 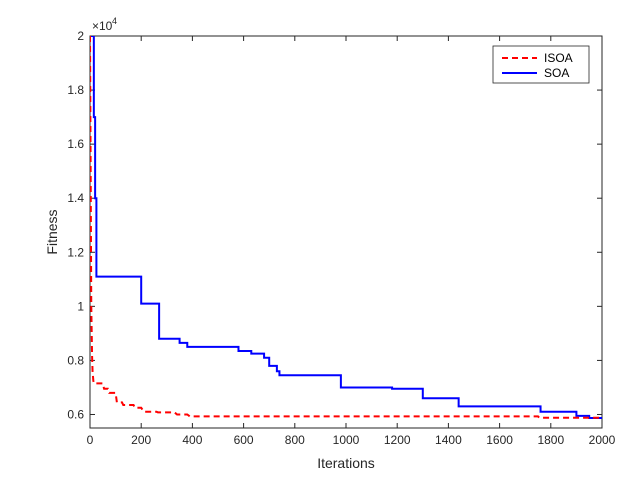 What do you see at coordinates (499, 440) in the screenshot?
I see `x-tick-label: 1600` at bounding box center [499, 440].